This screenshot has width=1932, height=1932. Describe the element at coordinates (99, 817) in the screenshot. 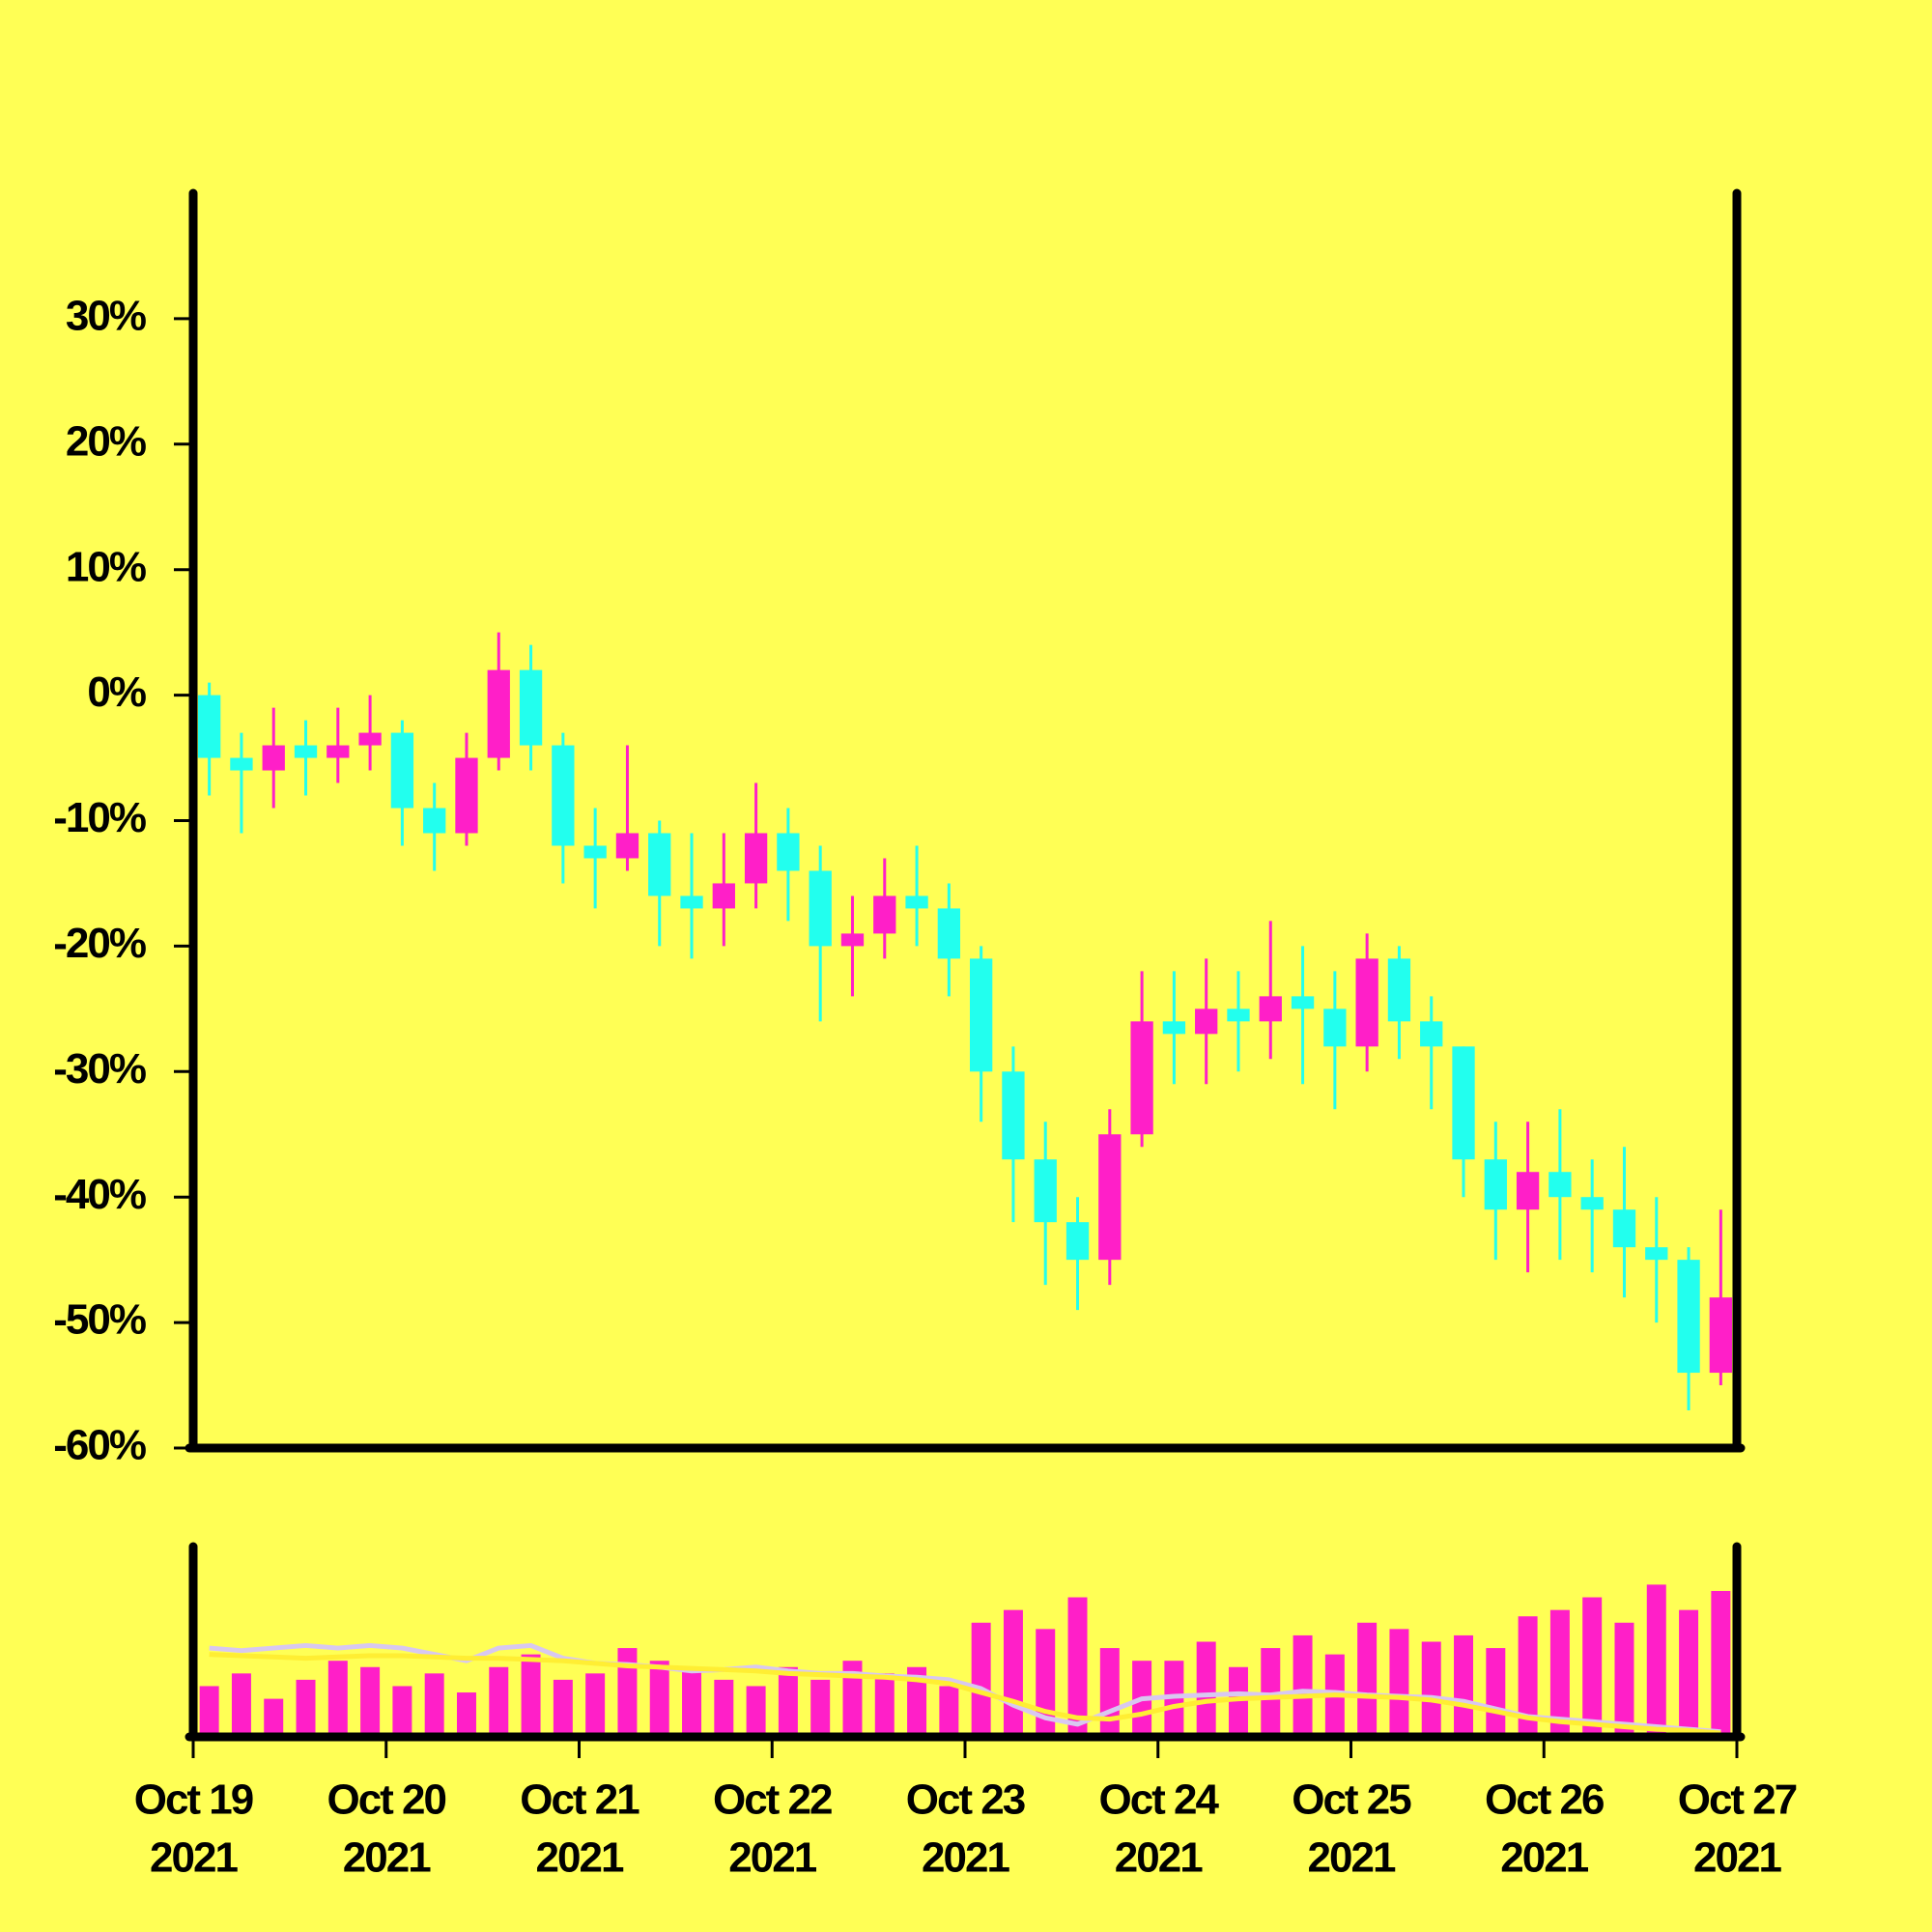

I see `y-tick-label: -10%` at that location.